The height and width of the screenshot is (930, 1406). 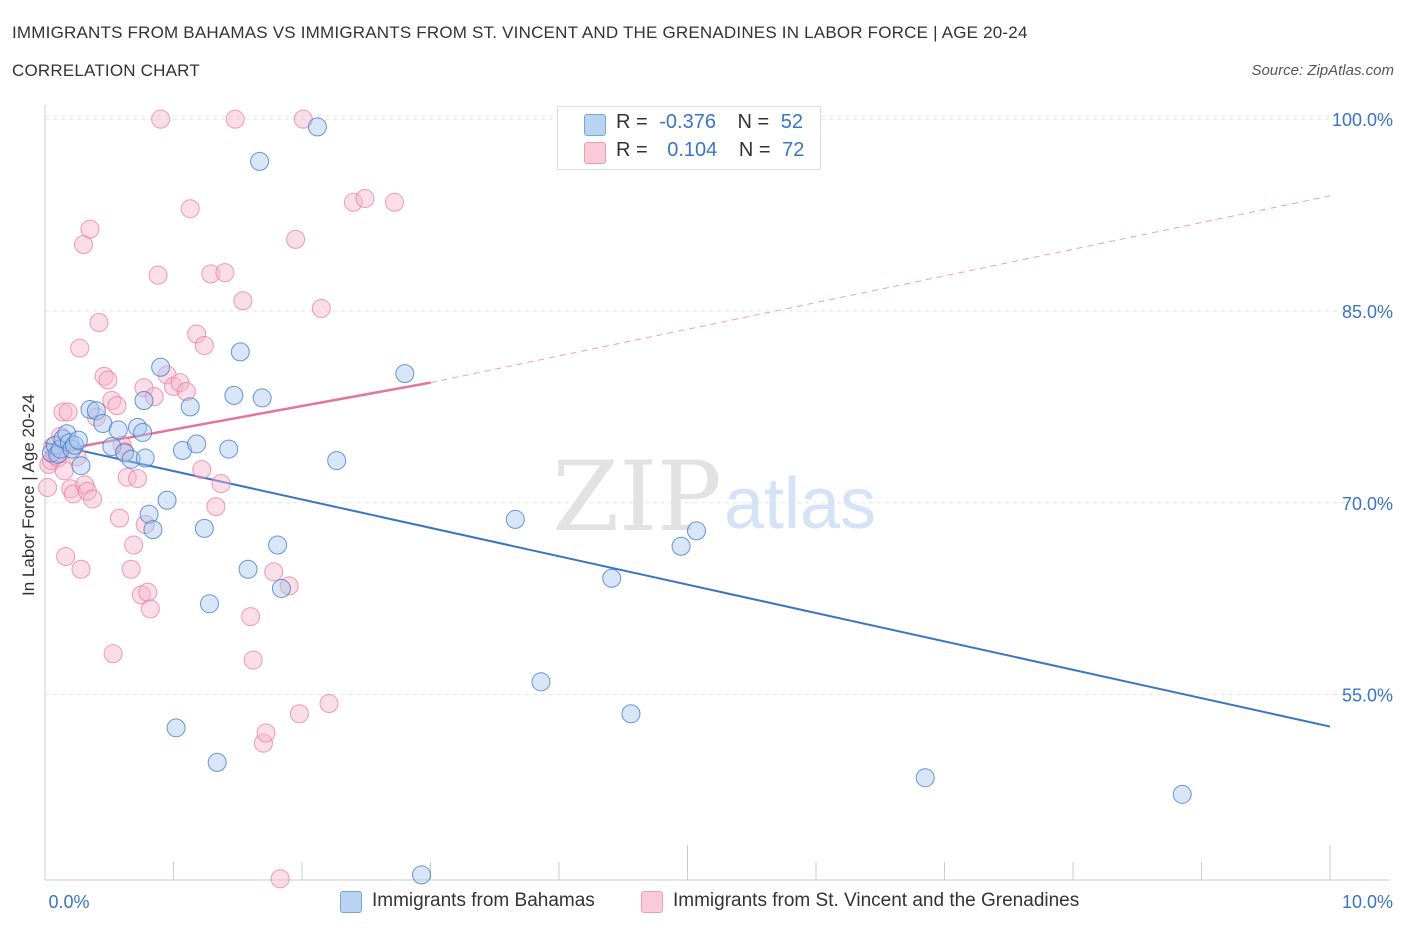 What do you see at coordinates (1367, 504) in the screenshot?
I see `y-tick-label: 70.0%` at bounding box center [1367, 504].